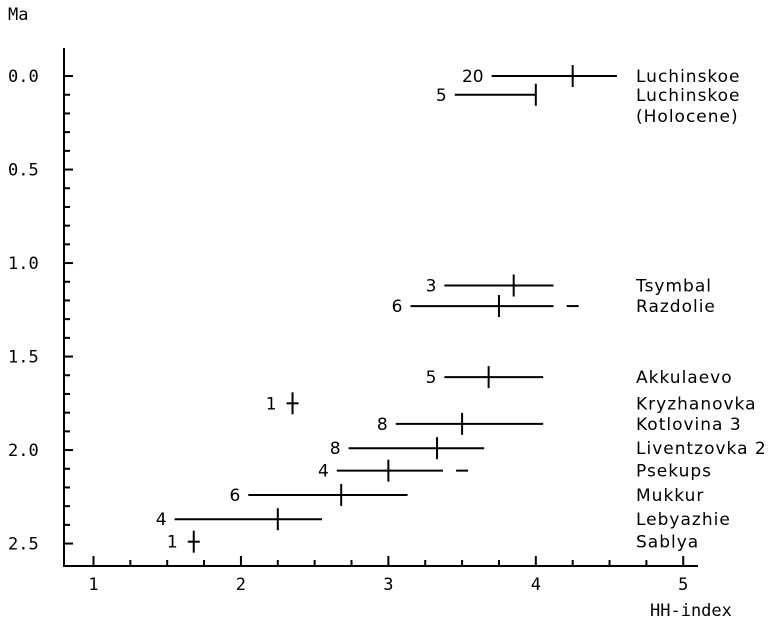  What do you see at coordinates (684, 378) in the screenshot?
I see `site-label: Akkulaevo` at bounding box center [684, 378].